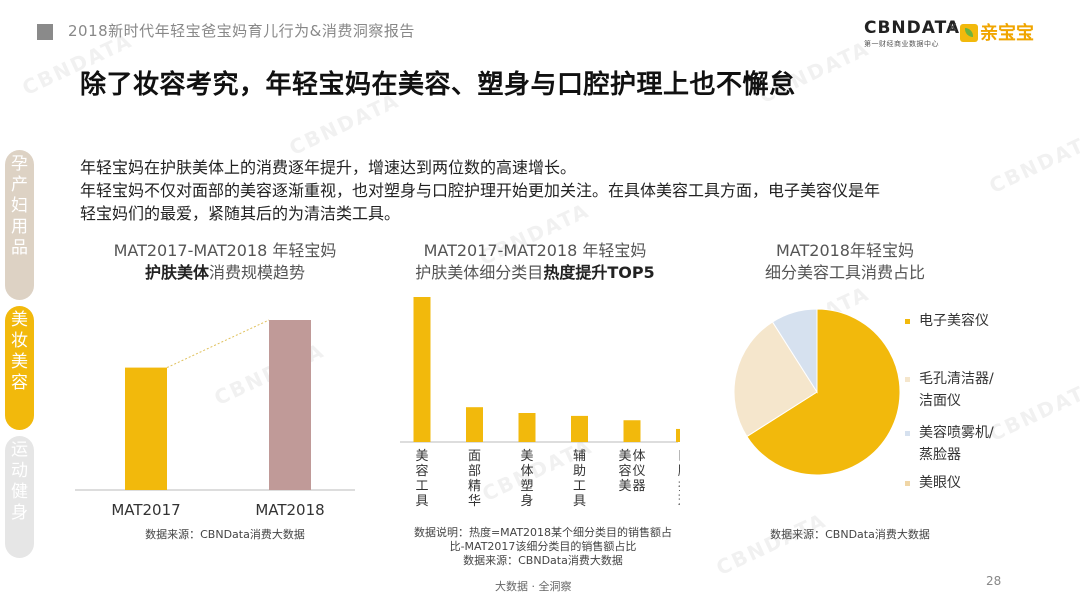 The image size is (1080, 607). Describe the element at coordinates (912, 28) in the screenshot. I see `cbndata-logo: CBNDATA` at that location.